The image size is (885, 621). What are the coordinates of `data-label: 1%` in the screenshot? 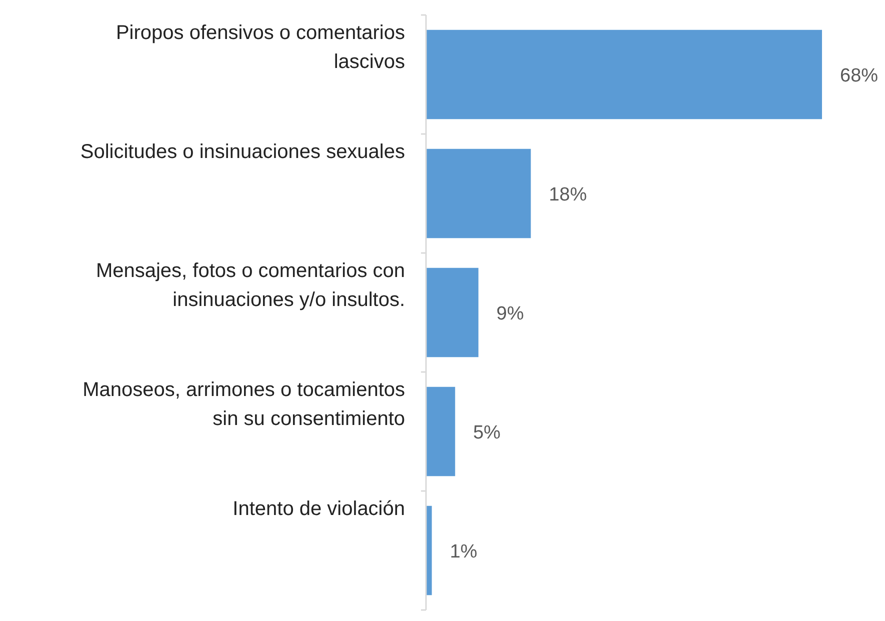 It's located at (464, 552).